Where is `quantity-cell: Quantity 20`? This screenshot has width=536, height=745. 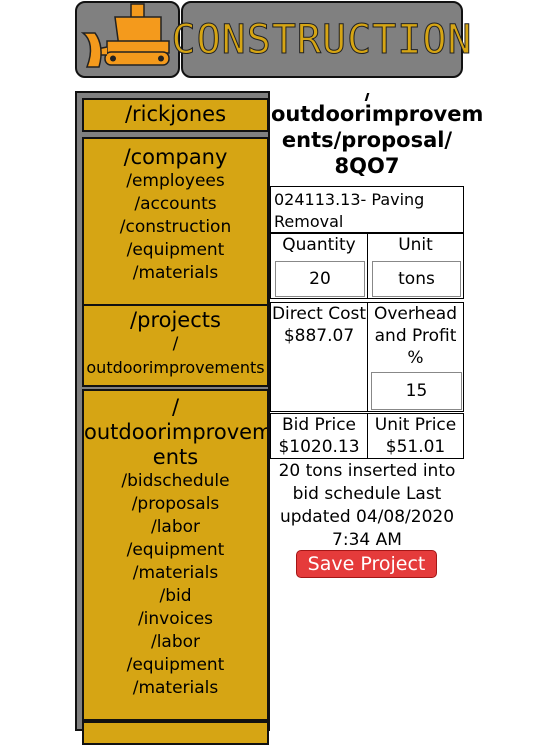 quantity-cell: Quantity 20 is located at coordinates (319, 266).